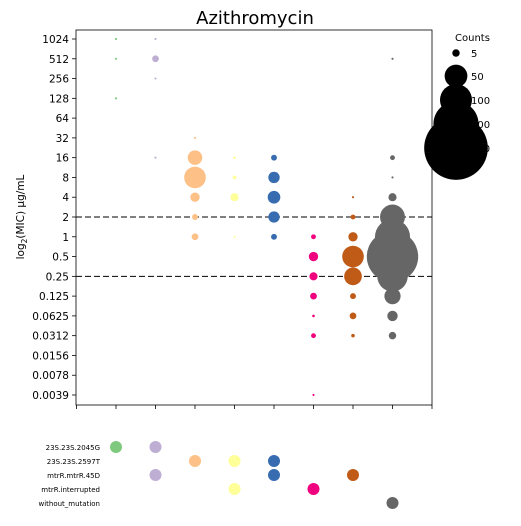 The image size is (521, 526). Describe the element at coordinates (62, 139) in the screenshot. I see `y-tick-label: 32` at that location.